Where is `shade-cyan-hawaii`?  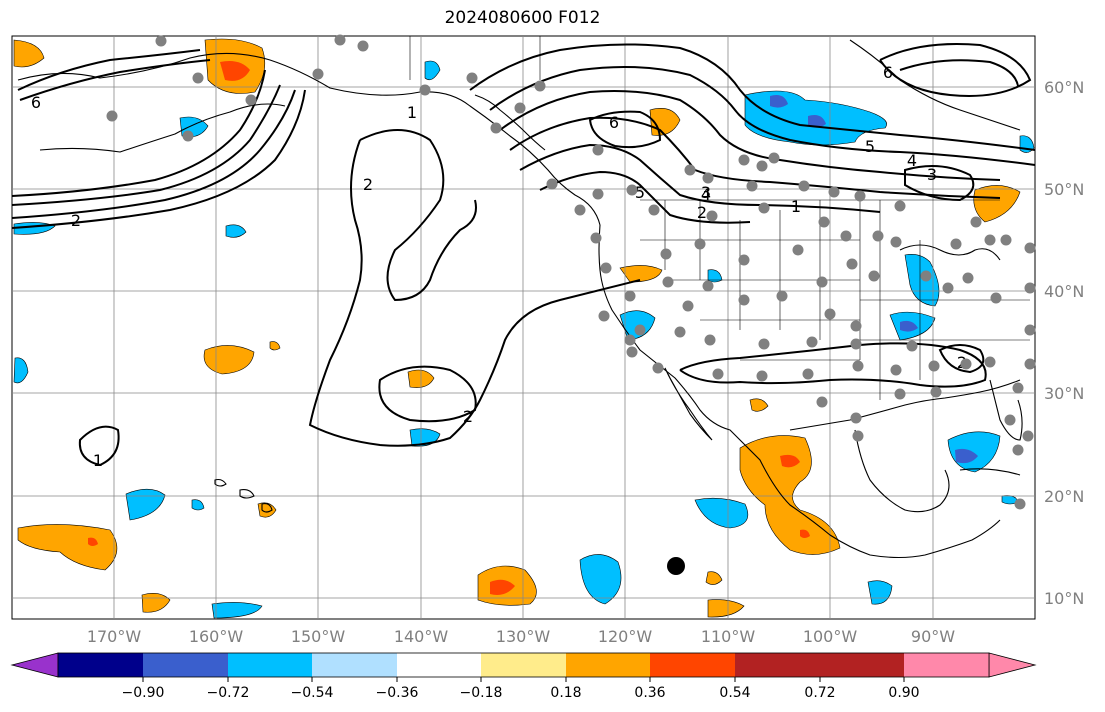
shade-cyan-hawaii is located at coordinates (145, 504).